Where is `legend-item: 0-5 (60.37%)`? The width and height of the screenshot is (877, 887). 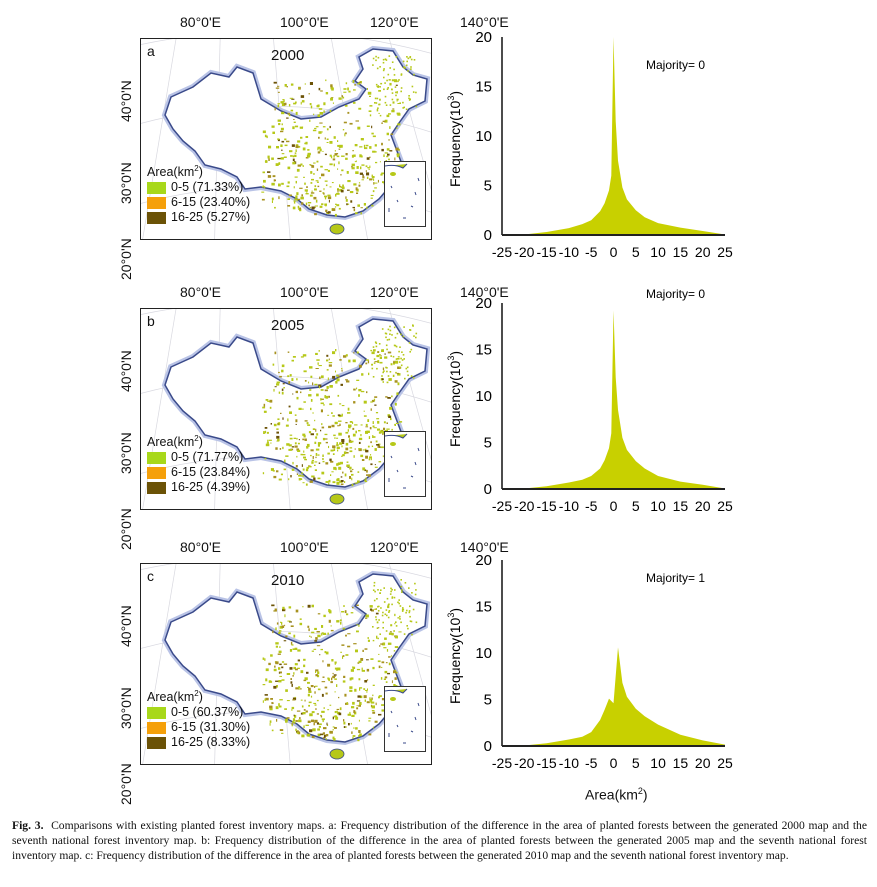
legend-item: 0-5 (60.37%) is located at coordinates (198, 712).